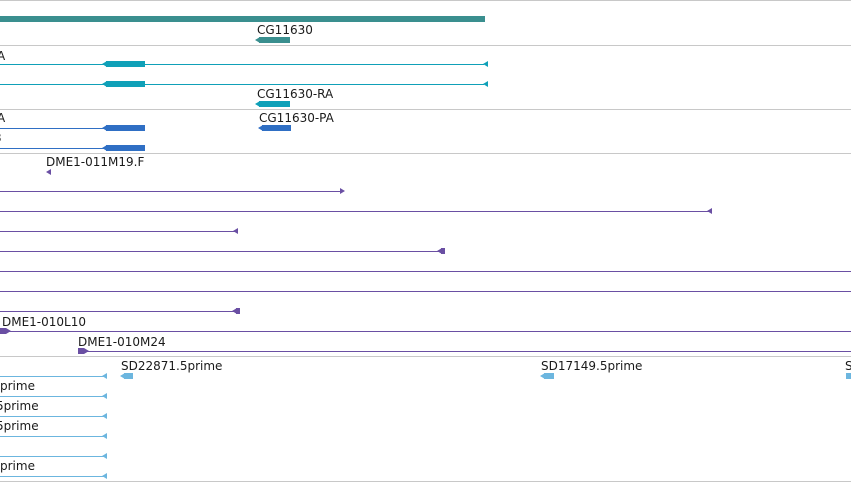 This screenshot has width=851, height=482. Describe the element at coordinates (95, 162) in the screenshot. I see `clone-label: DME1-011M19.F` at that location.